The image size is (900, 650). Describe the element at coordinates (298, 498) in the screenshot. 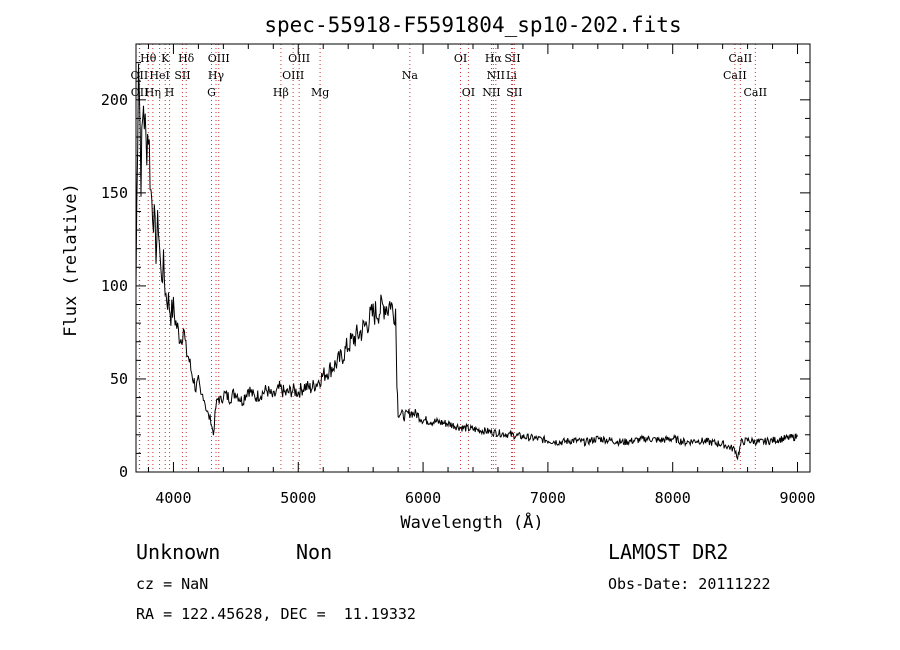

I see `x-tick-label: 5000` at that location.